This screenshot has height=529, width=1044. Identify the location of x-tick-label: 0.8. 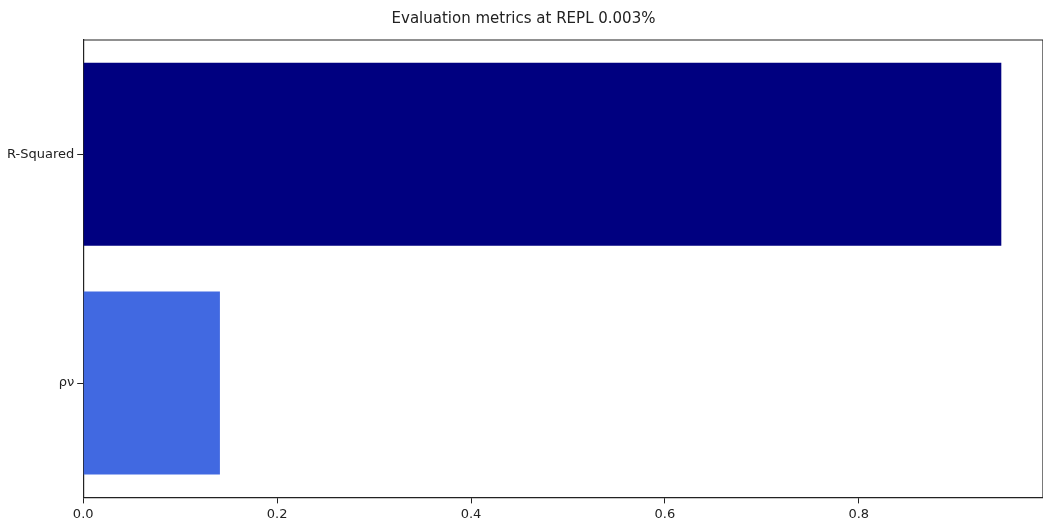
(859, 513).